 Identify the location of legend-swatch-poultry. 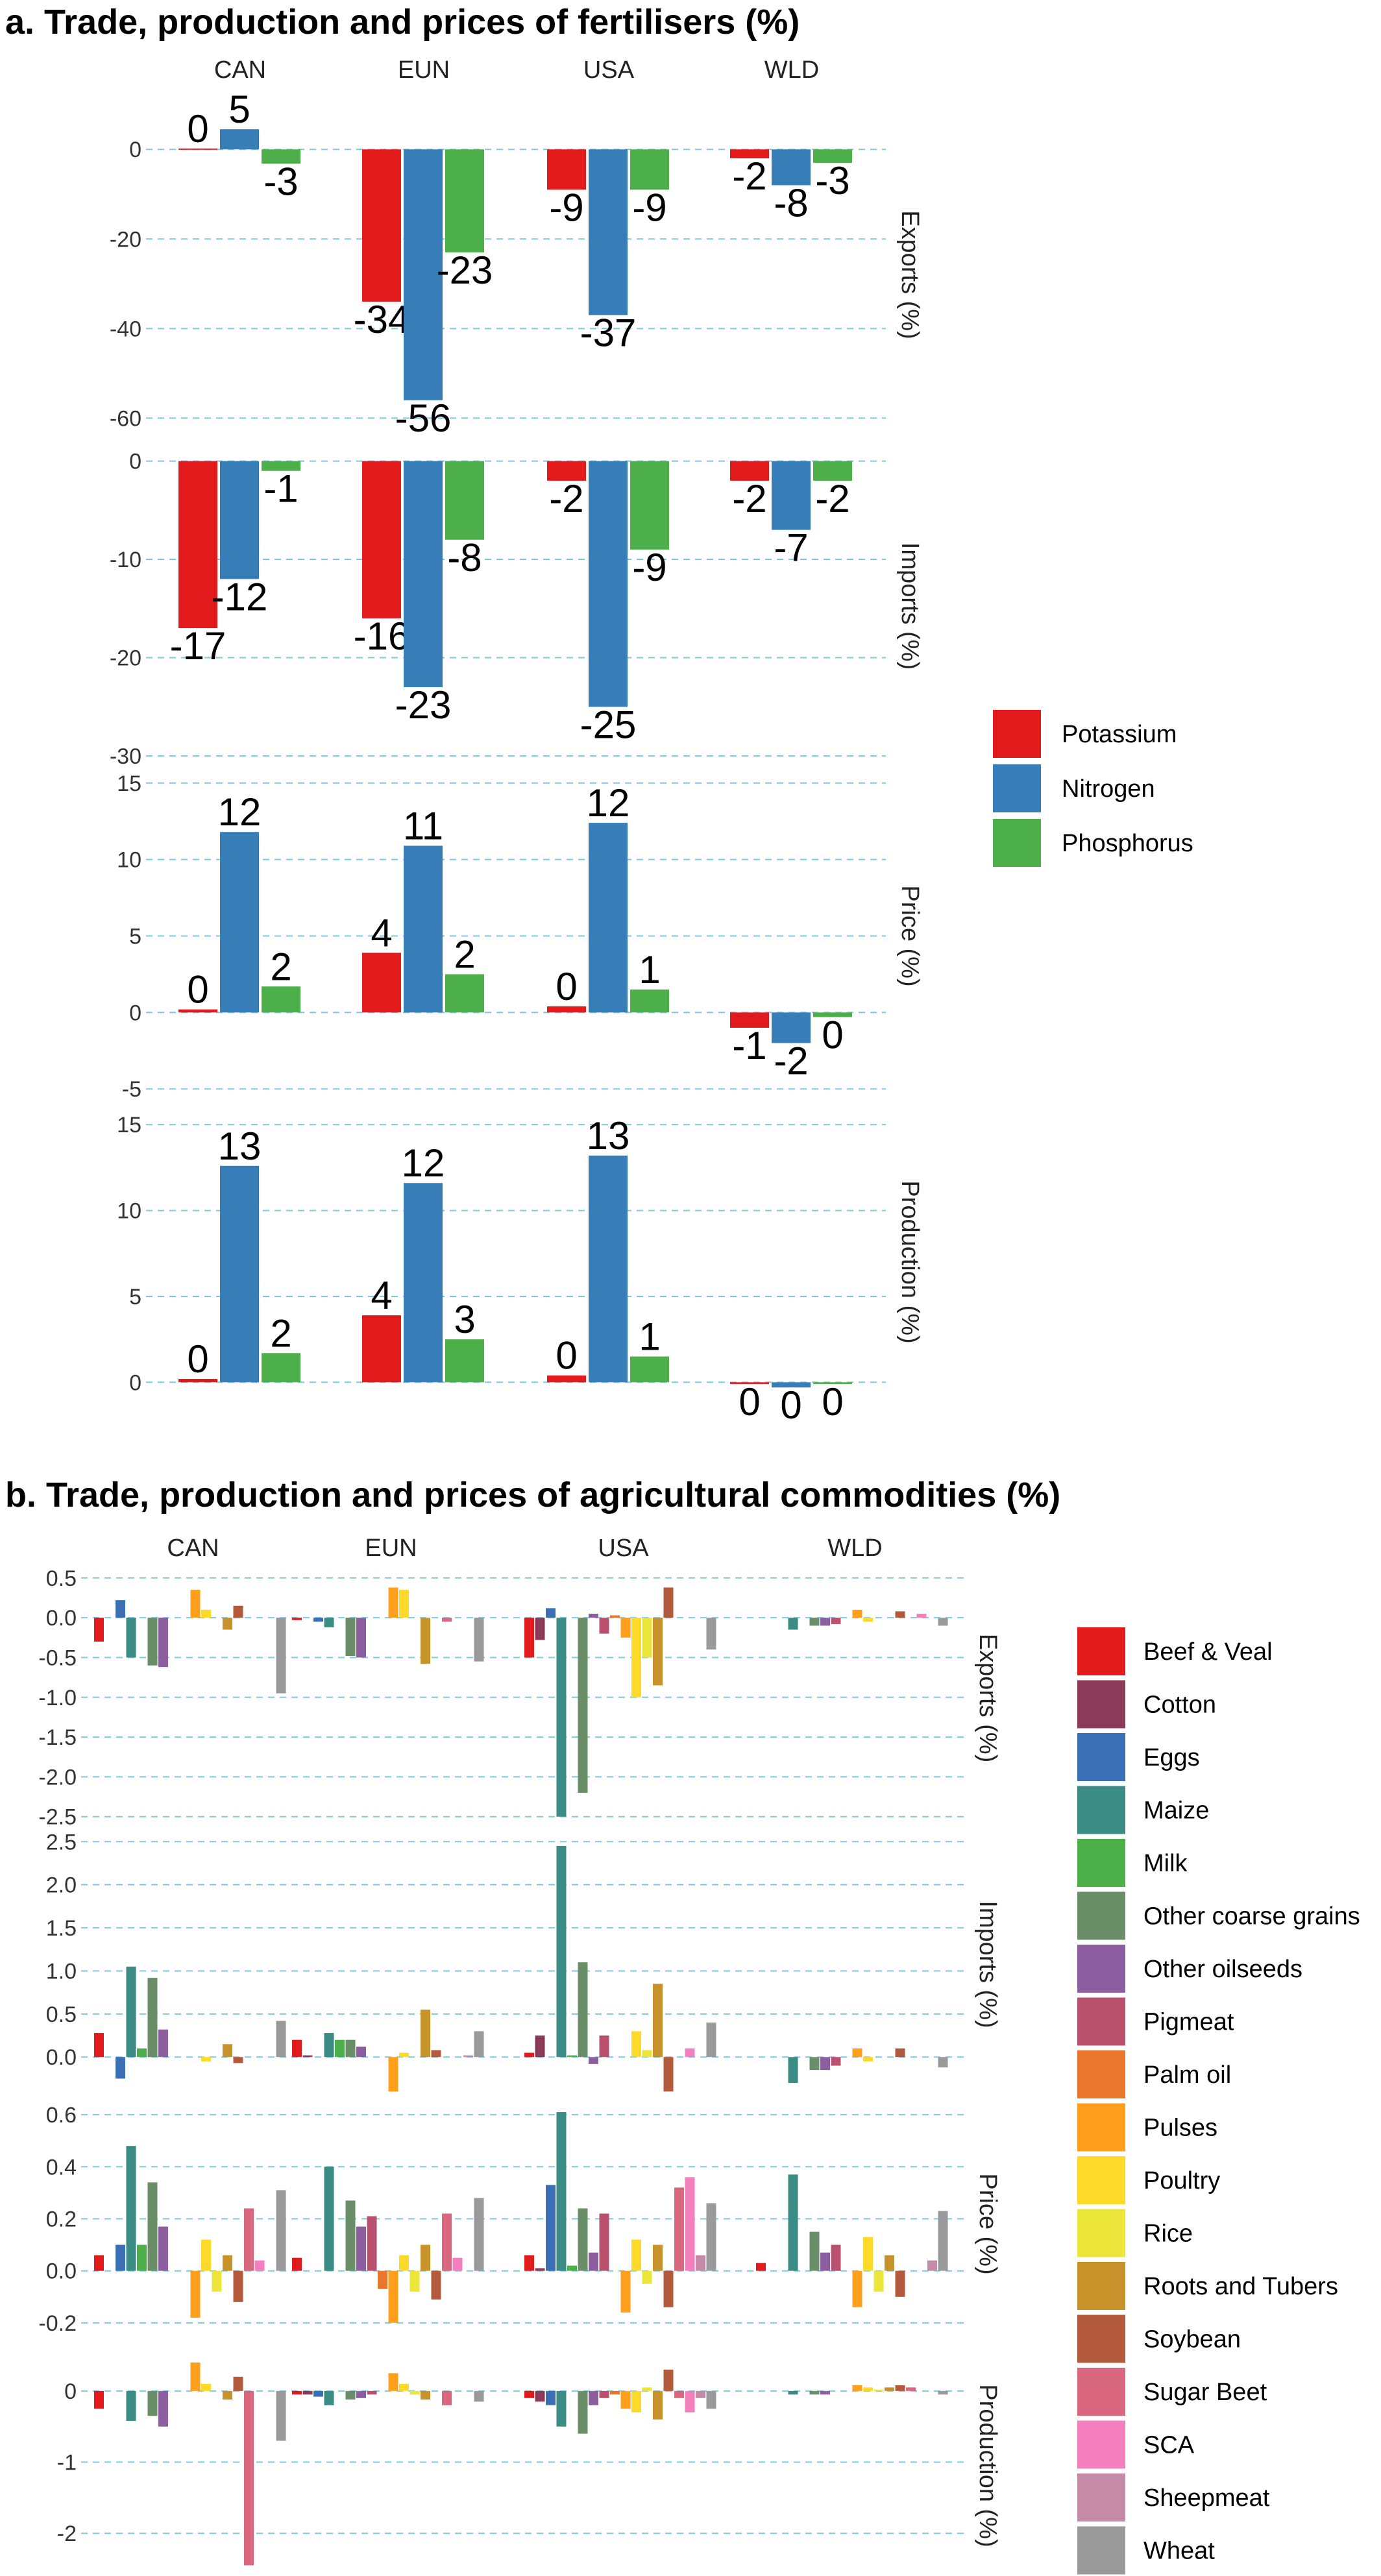
(1101, 2180).